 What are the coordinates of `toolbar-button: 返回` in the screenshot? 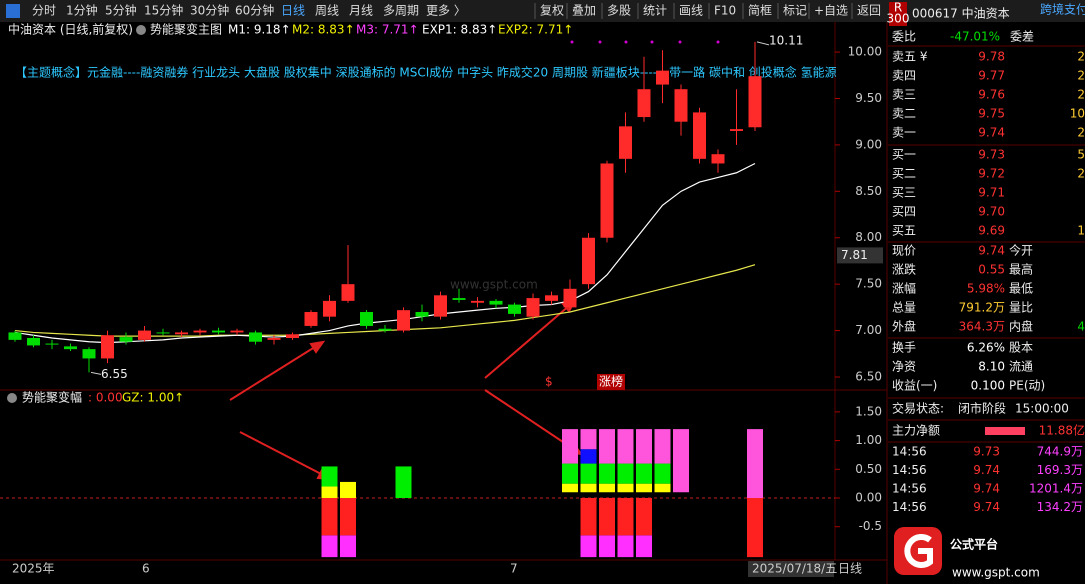 It's located at (869, 11).